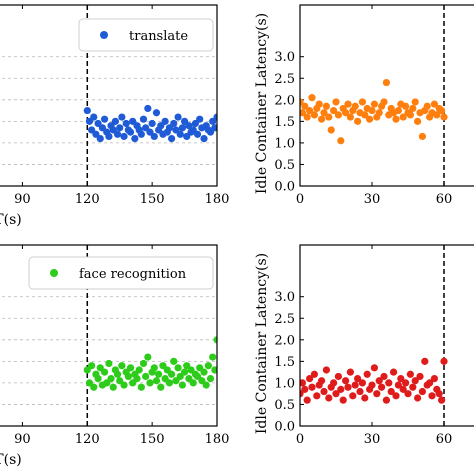  Describe the element at coordinates (158, 36) in the screenshot. I see `legend-label: translate` at that location.